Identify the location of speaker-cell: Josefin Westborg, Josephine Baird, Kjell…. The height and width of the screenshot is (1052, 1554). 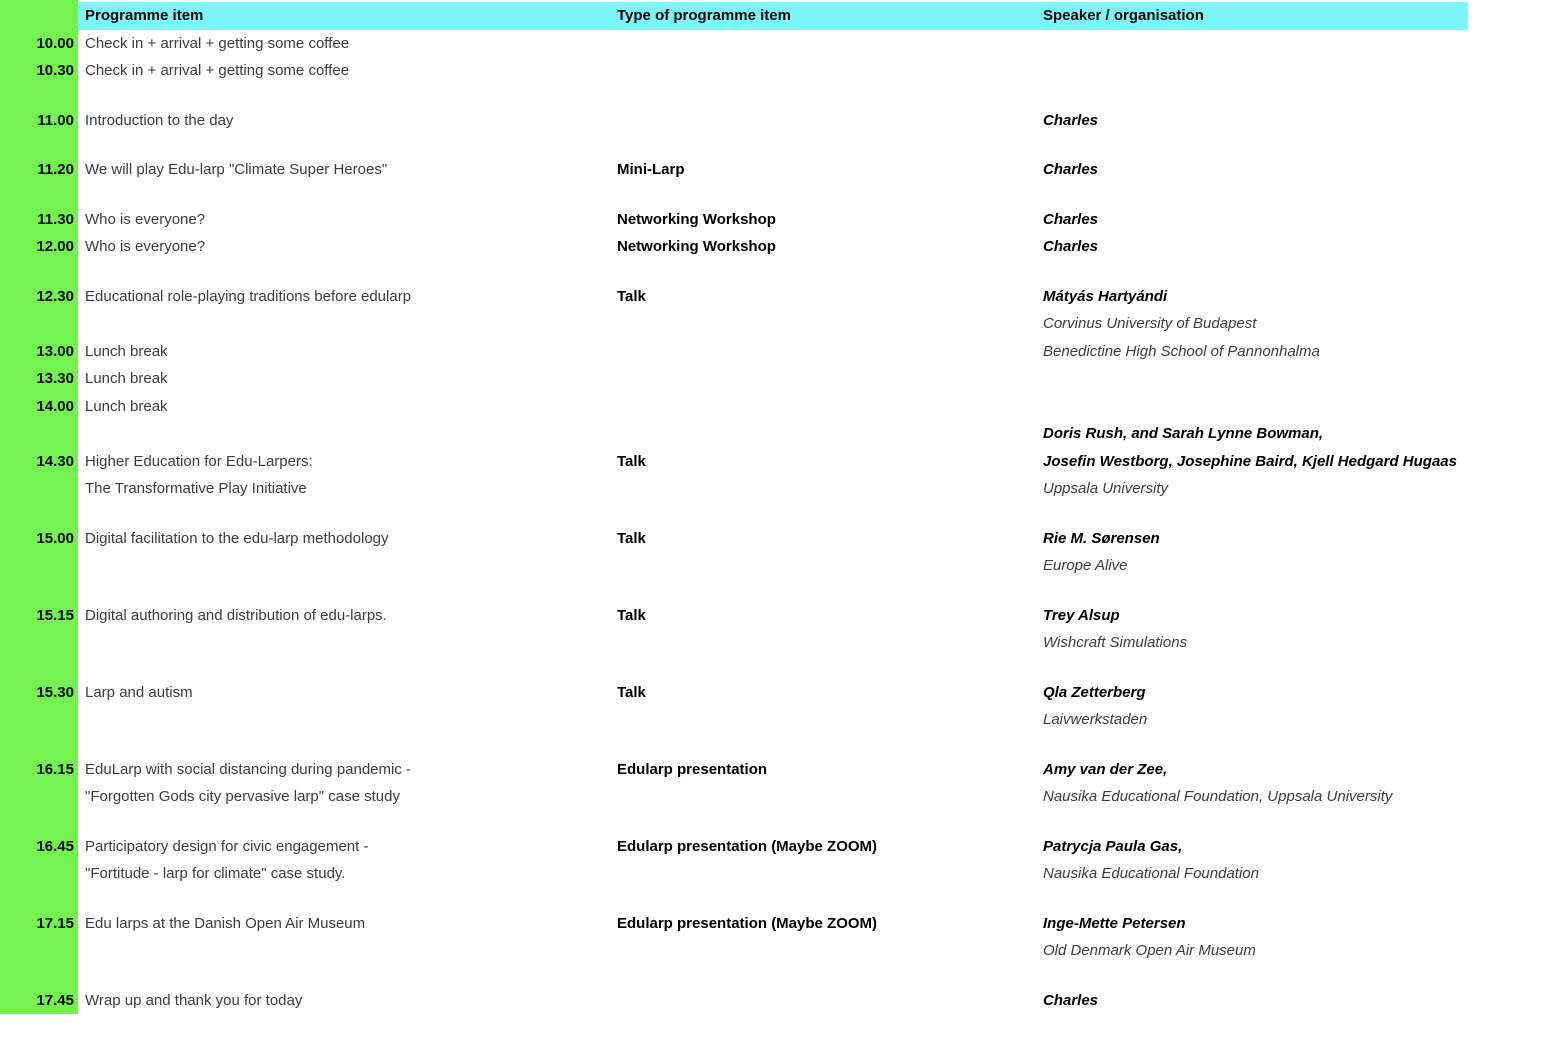
(1250, 461).